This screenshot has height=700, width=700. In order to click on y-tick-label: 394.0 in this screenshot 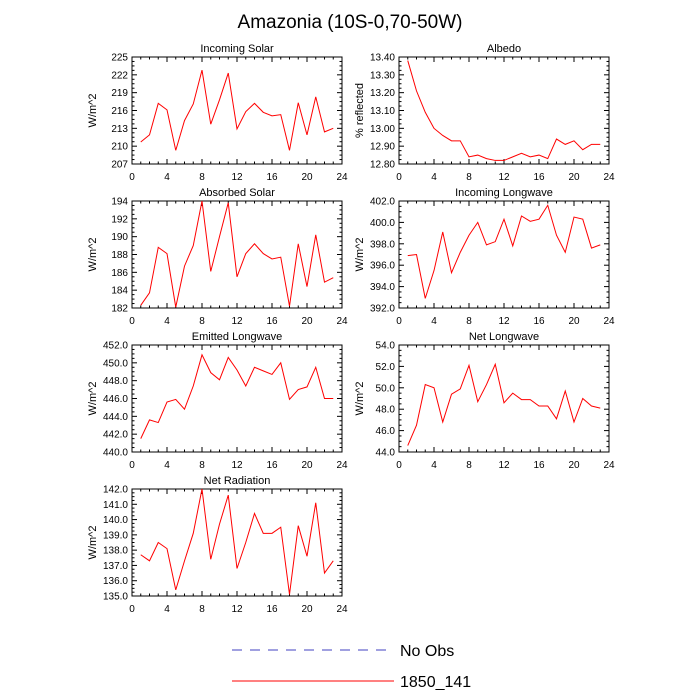, I will do `click(382, 287)`.